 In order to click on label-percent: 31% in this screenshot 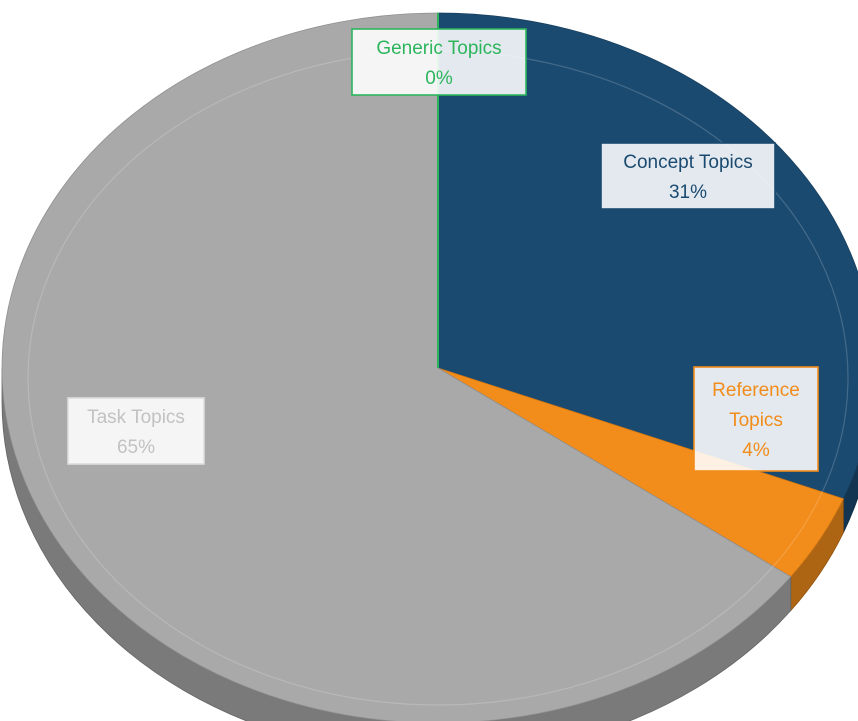, I will do `click(688, 192)`.